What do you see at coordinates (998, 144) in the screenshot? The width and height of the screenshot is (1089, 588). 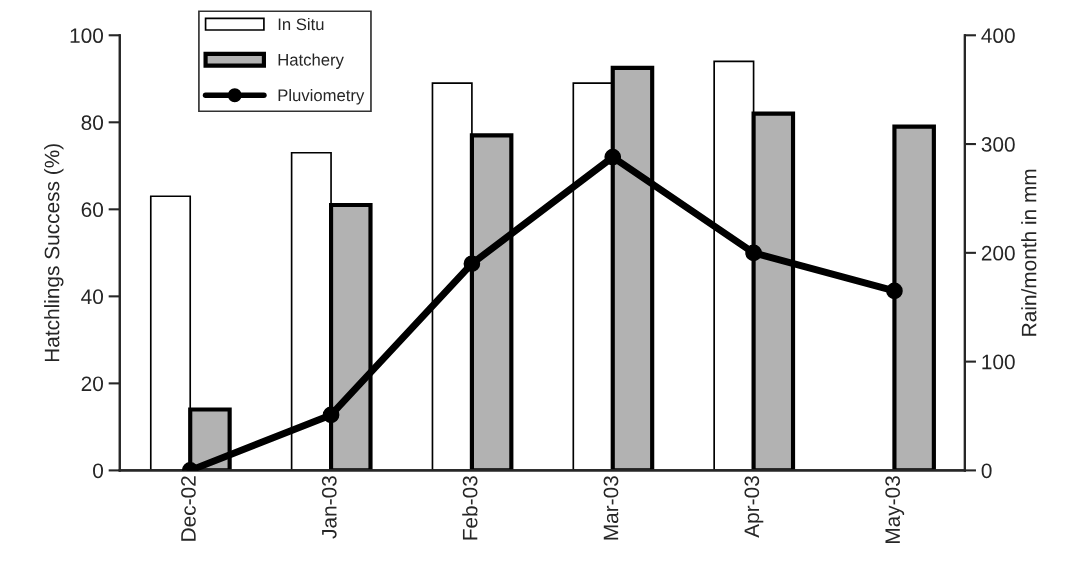 I see `y2-tick-label: 300` at bounding box center [998, 144].